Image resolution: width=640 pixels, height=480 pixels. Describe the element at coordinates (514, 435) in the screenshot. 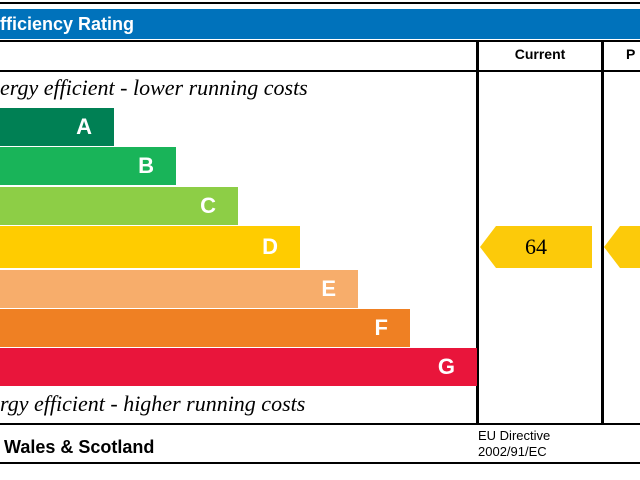

I see `directive-line-1: EU Directive` at that location.